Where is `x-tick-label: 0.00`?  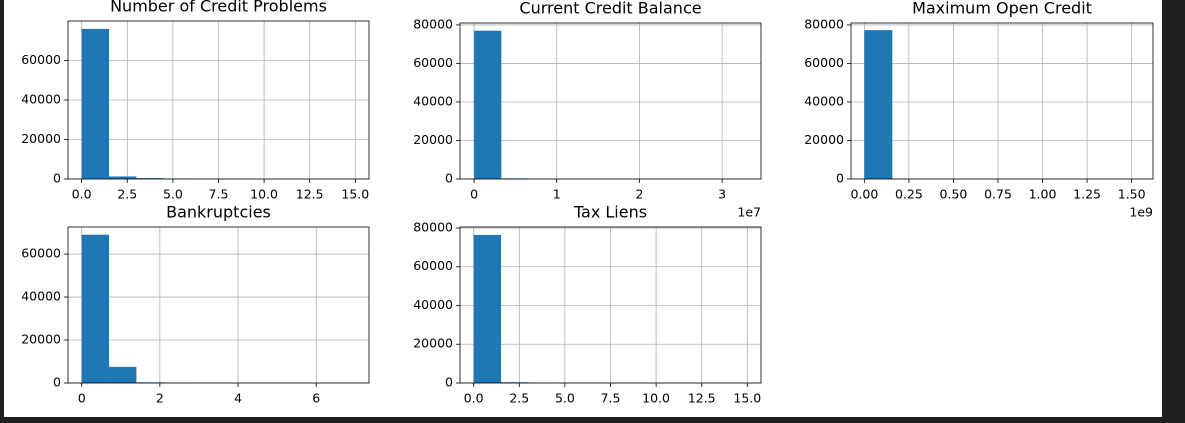
x-tick-label: 0.00 is located at coordinates (864, 194).